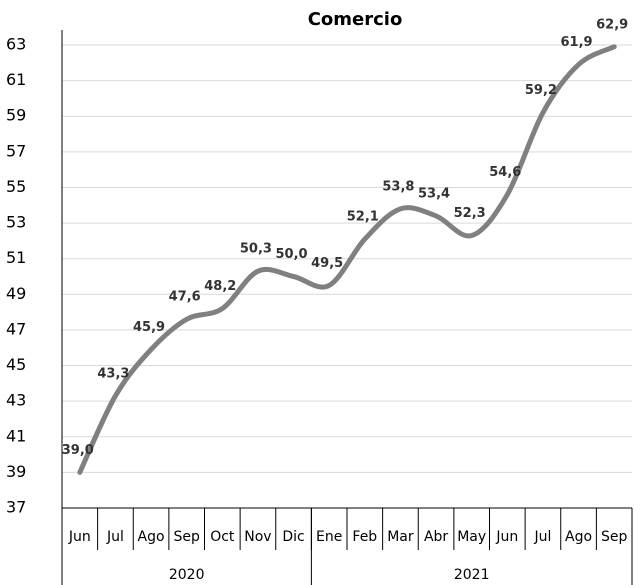  I want to click on data-label: 50,3, so click(256, 249).